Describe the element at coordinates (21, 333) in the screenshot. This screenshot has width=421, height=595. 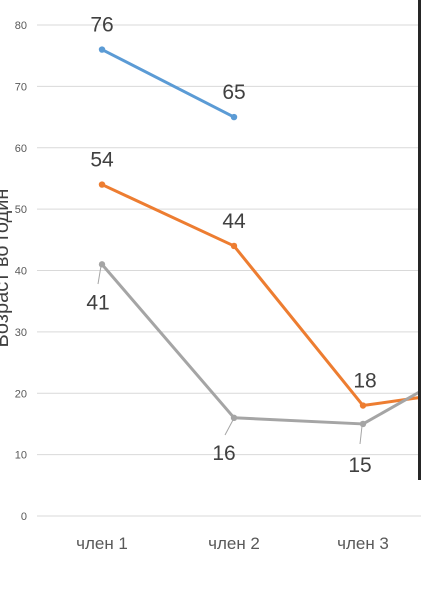
I see `y-tick-label: 30` at that location.